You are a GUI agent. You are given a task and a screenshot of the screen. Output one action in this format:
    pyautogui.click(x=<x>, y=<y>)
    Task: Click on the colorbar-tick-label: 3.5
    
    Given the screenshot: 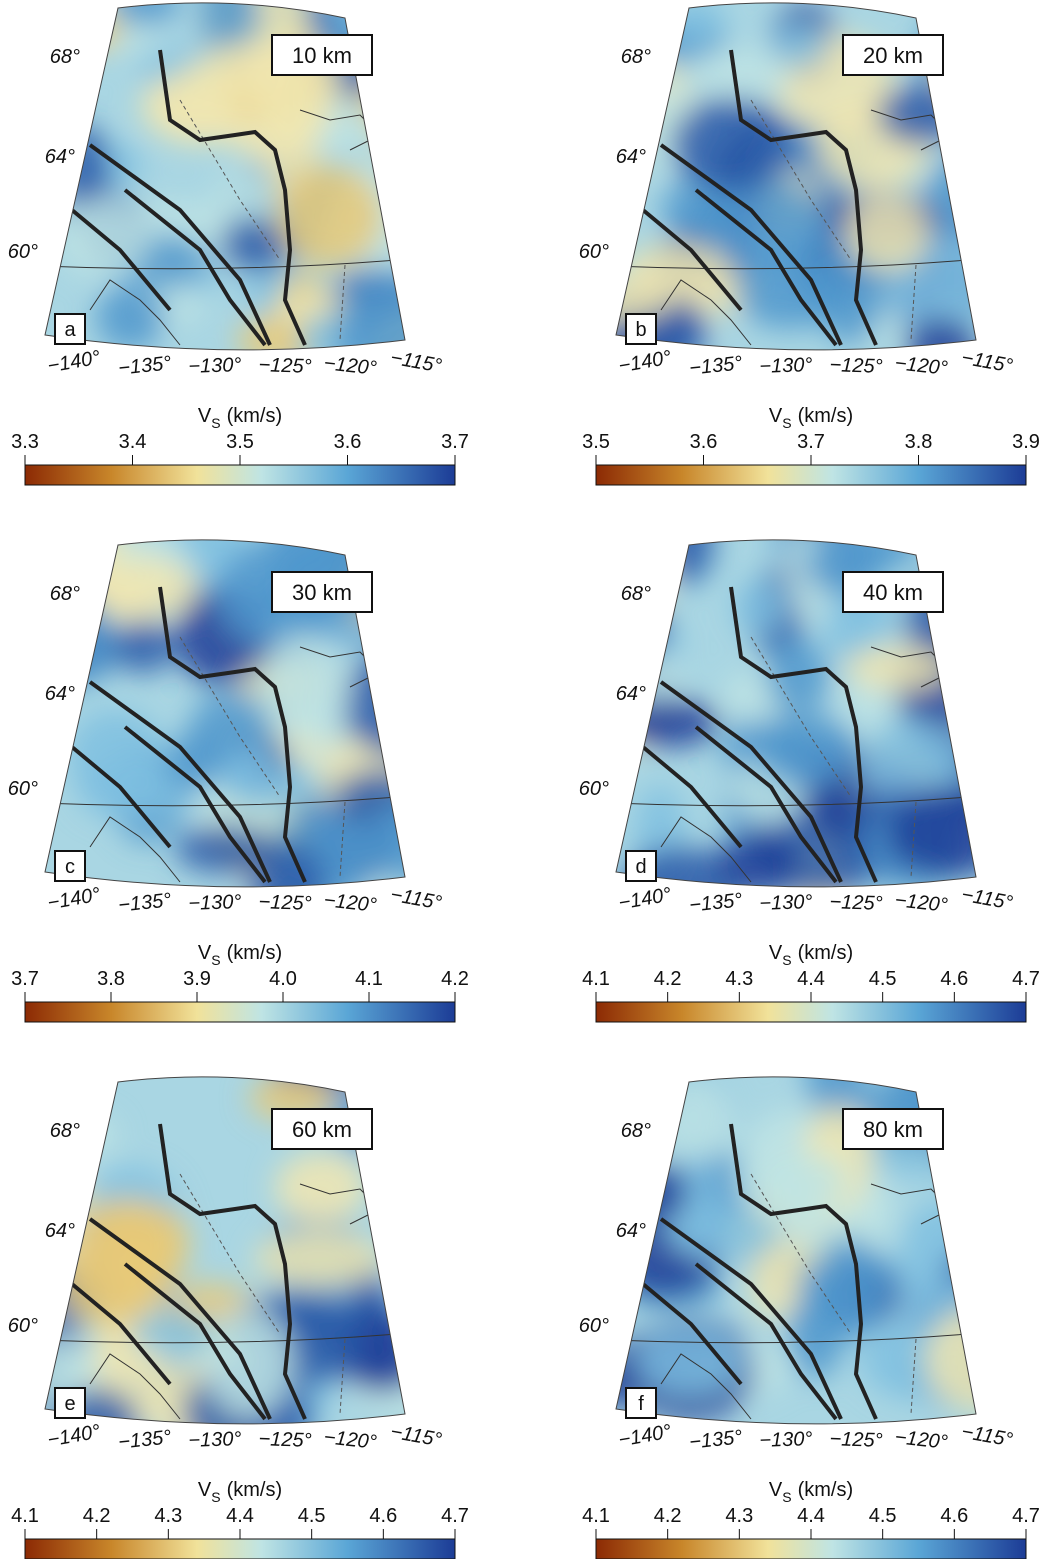 What is the action you would take?
    pyautogui.click(x=240, y=442)
    